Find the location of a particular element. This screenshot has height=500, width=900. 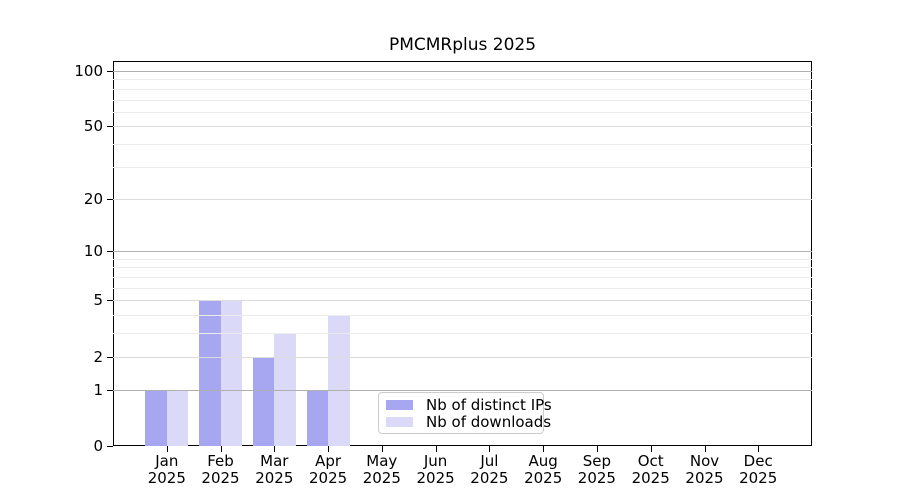

y-tick-label: 5 is located at coordinates (98, 300).